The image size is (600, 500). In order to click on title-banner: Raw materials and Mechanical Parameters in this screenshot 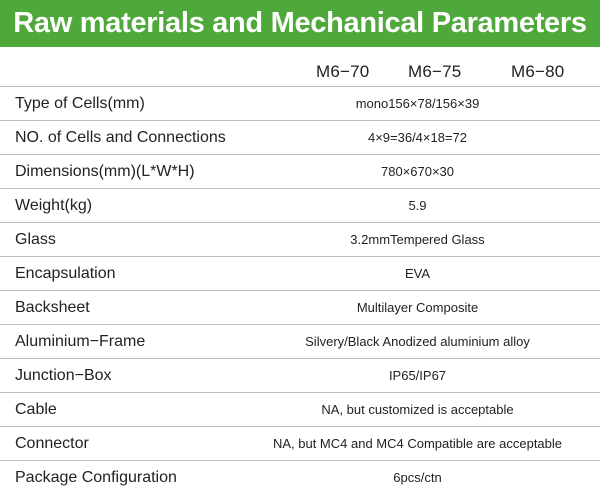, I will do `click(300, 23)`.